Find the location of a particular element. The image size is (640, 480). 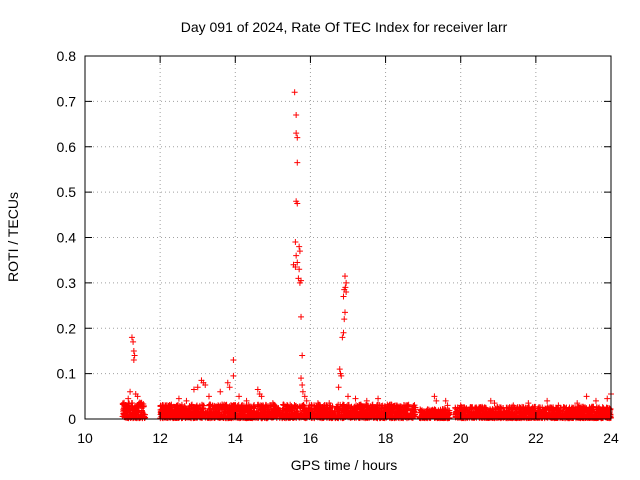

y-axis-title: ROTI / TECUs is located at coordinates (13, 237).